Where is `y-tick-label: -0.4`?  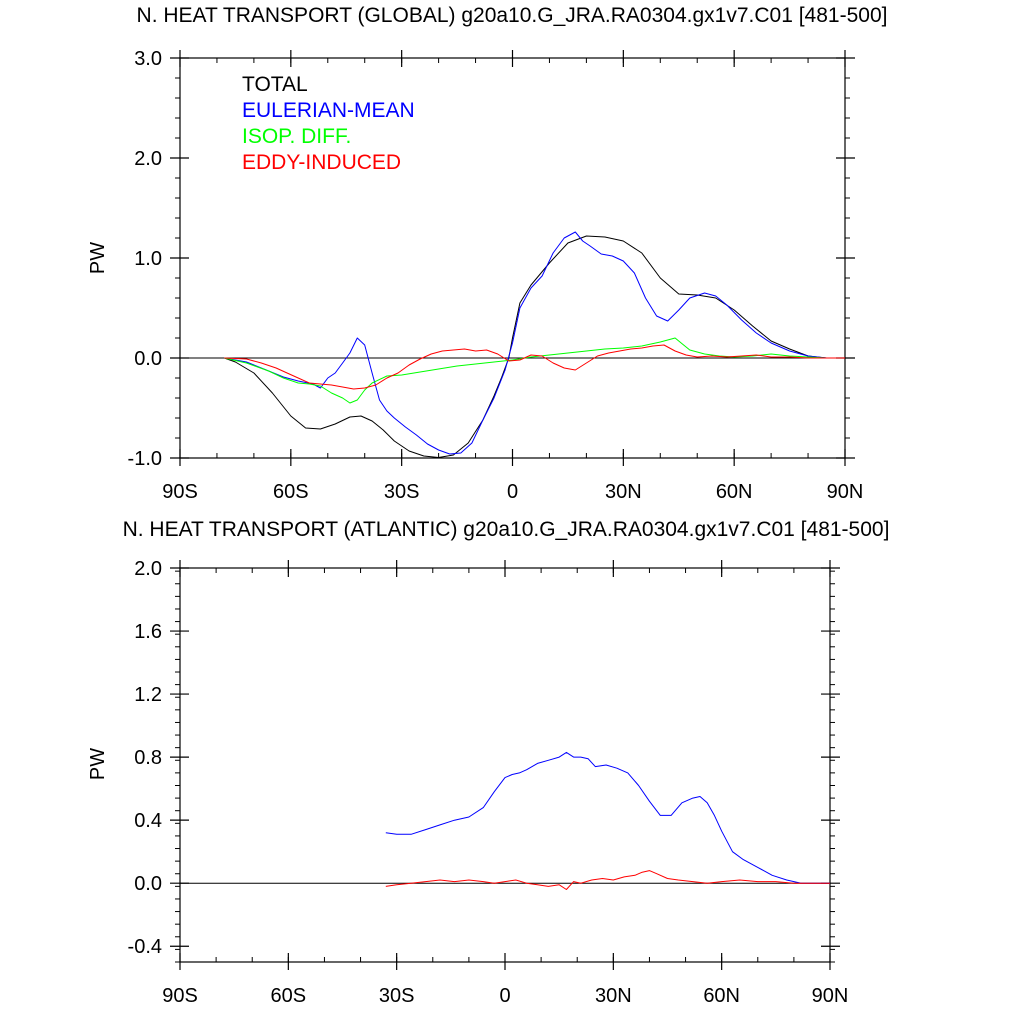 y-tick-label: -0.4 is located at coordinates (145, 947).